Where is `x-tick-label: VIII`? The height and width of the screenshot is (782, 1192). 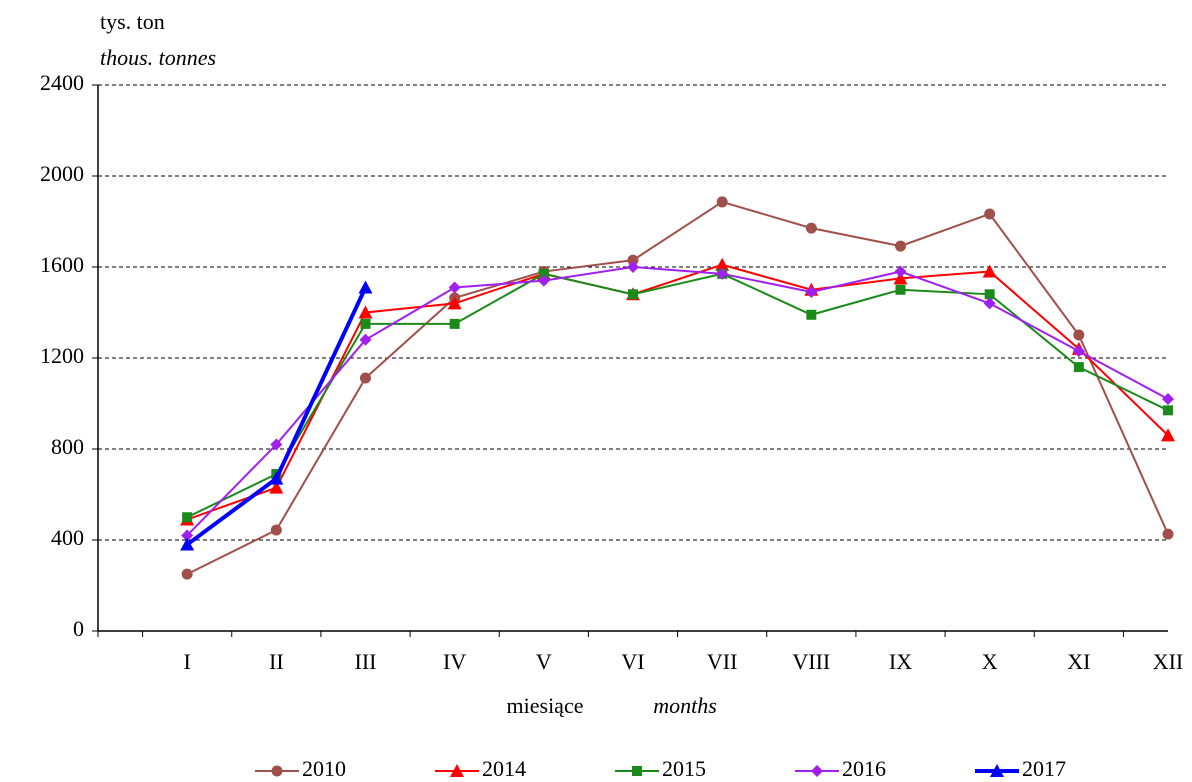 x-tick-label: VIII is located at coordinates (811, 661).